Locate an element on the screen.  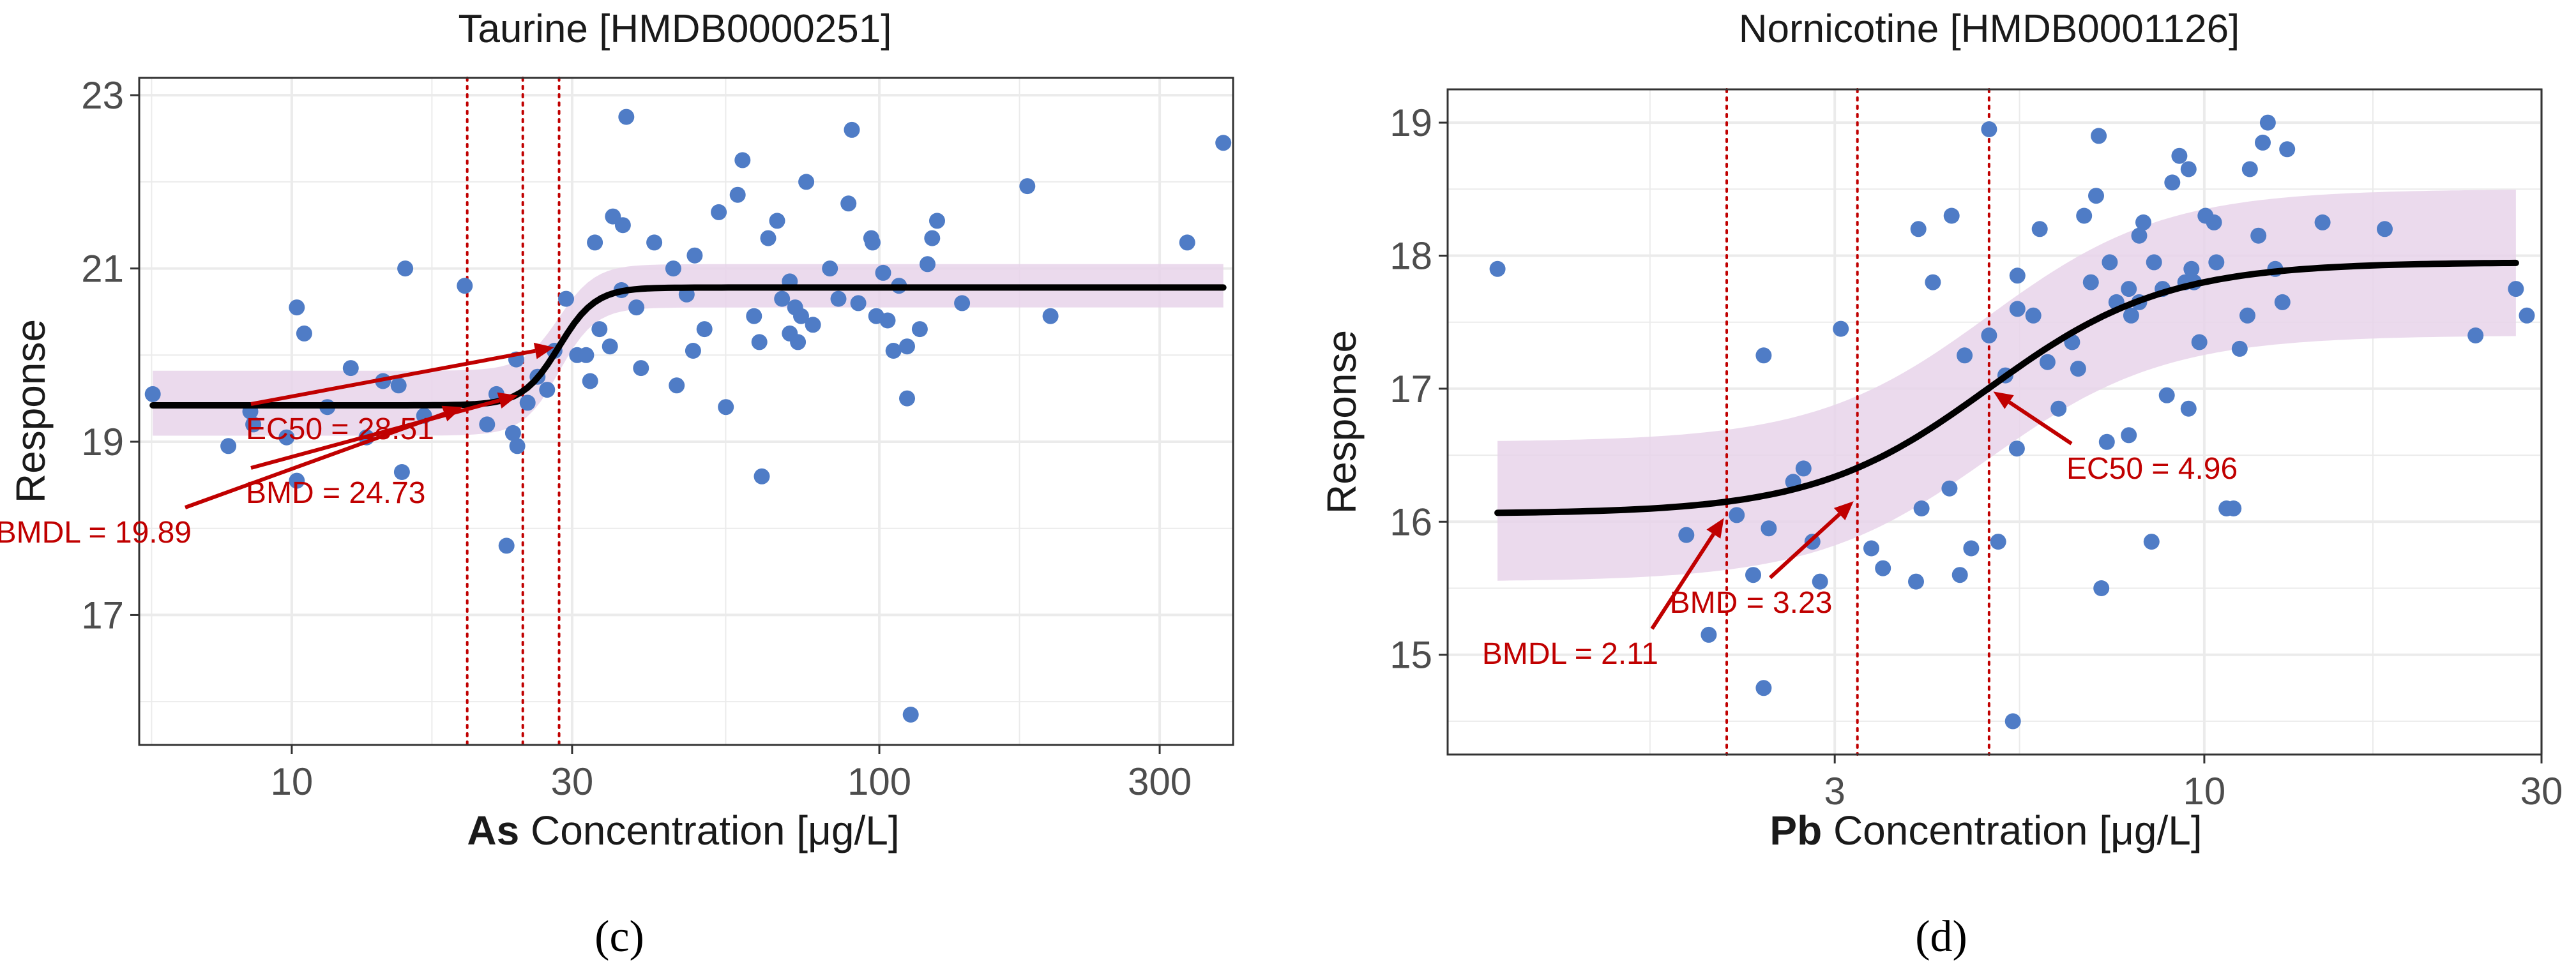
y-tick-label: 15 is located at coordinates (1411, 655).